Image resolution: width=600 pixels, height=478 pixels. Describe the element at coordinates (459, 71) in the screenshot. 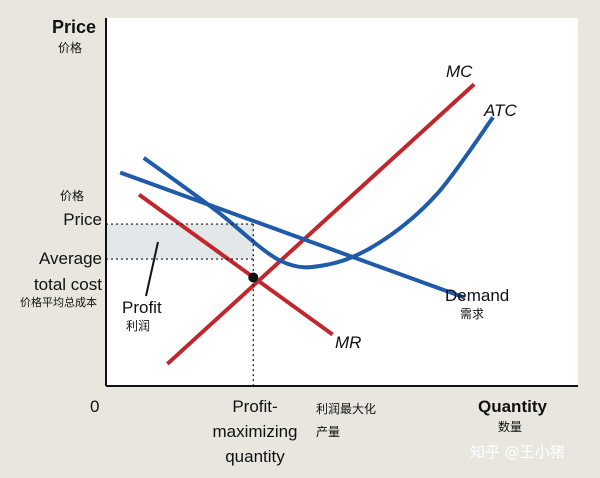

I see `mc-label: MC` at that location.